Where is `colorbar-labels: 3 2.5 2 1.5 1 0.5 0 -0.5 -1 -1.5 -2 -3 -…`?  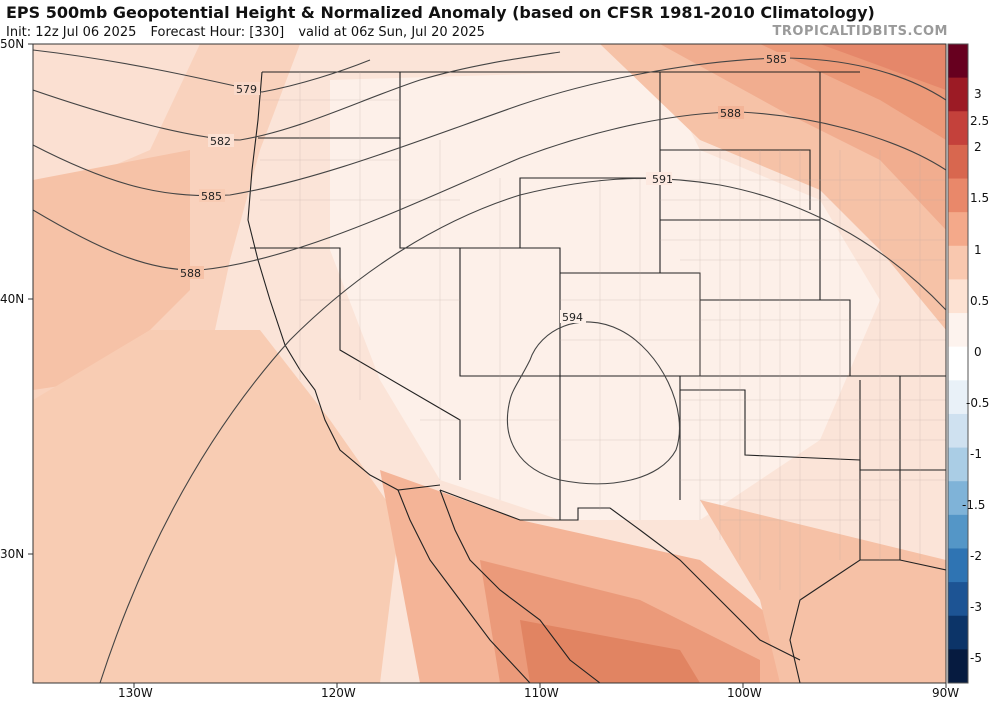
colorbar-labels: 3 2.5 2 1.5 1 0.5 0 -0.5 -1 -1.5 -2 -3 -… is located at coordinates (975, 376).